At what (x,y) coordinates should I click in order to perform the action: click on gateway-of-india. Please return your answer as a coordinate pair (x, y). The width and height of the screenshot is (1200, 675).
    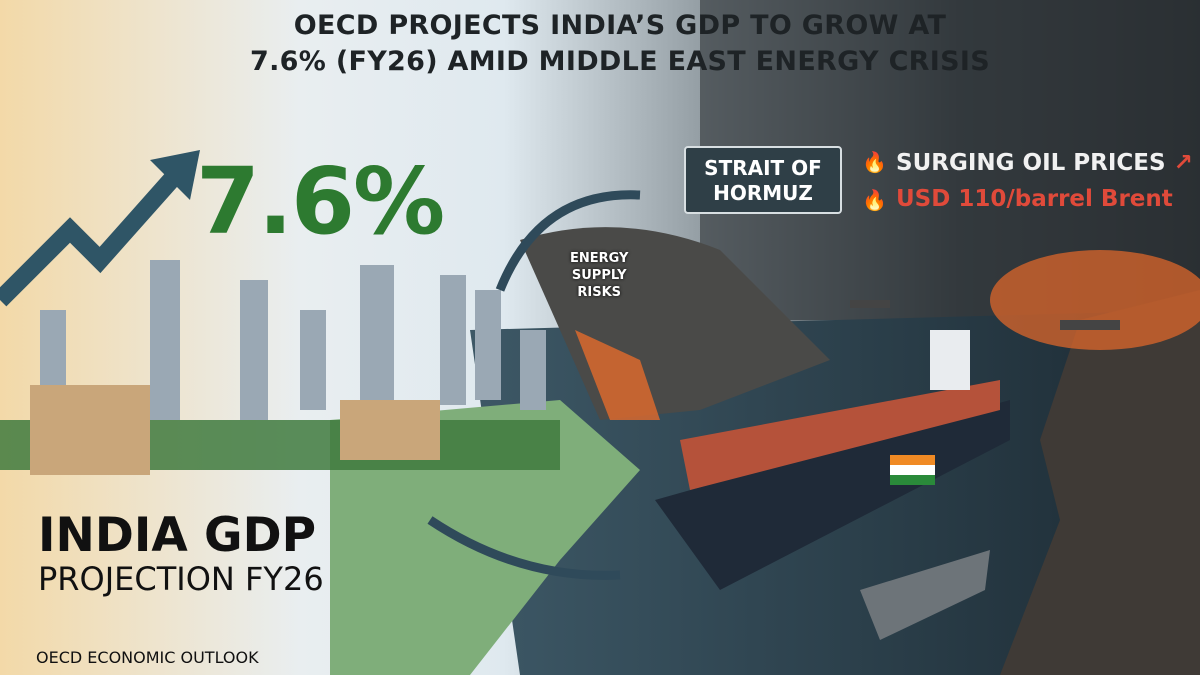
    Looking at the image, I should click on (90, 430).